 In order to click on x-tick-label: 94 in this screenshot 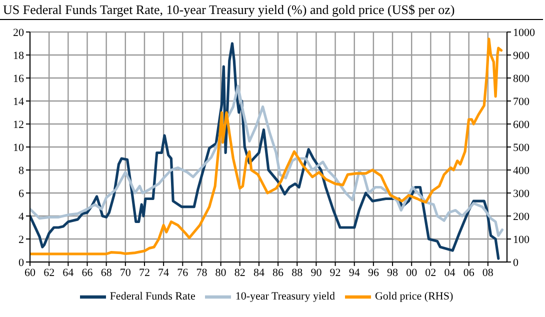, I will do `click(354, 272)`.